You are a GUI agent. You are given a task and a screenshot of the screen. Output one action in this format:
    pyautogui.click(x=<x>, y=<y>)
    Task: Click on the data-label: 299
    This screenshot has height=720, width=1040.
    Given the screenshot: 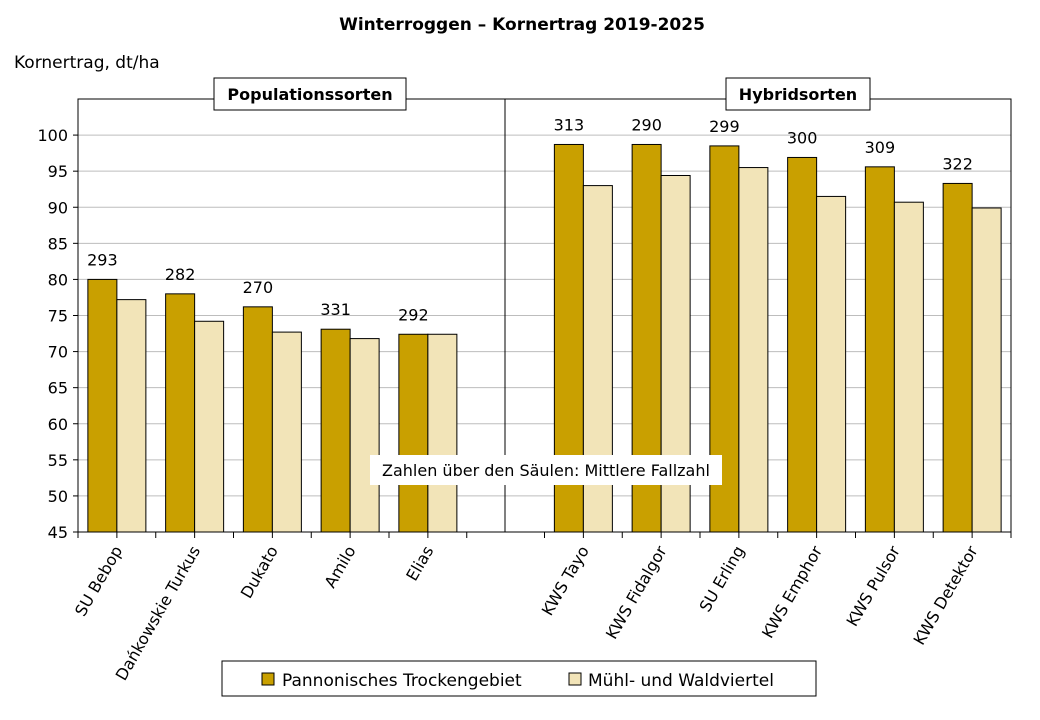 What is the action you would take?
    pyautogui.click(x=724, y=126)
    